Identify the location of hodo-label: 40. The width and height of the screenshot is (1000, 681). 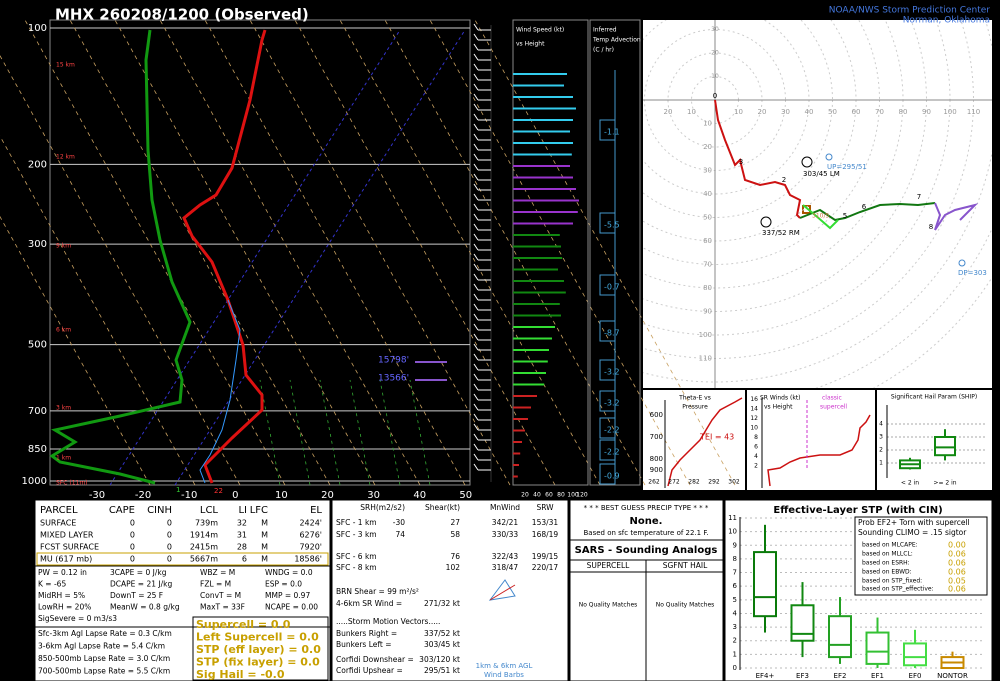
(707, 194).